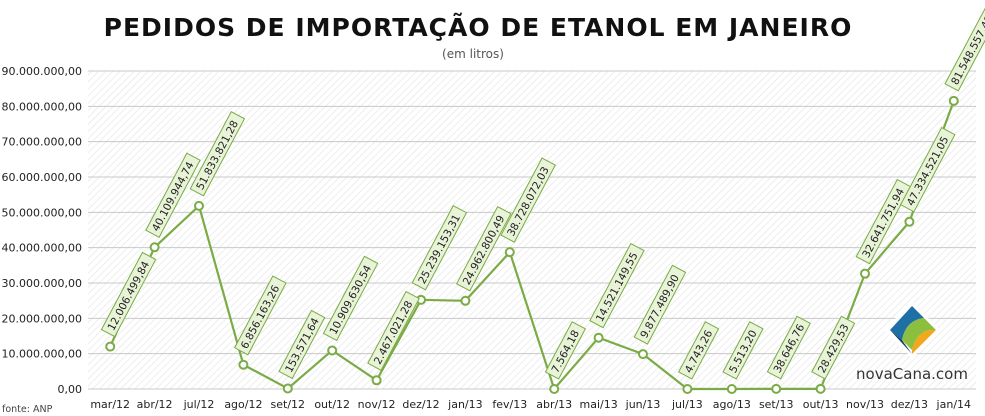 The width and height of the screenshot is (985, 416). I want to click on x-tick-label: jul/12, so click(199, 404).